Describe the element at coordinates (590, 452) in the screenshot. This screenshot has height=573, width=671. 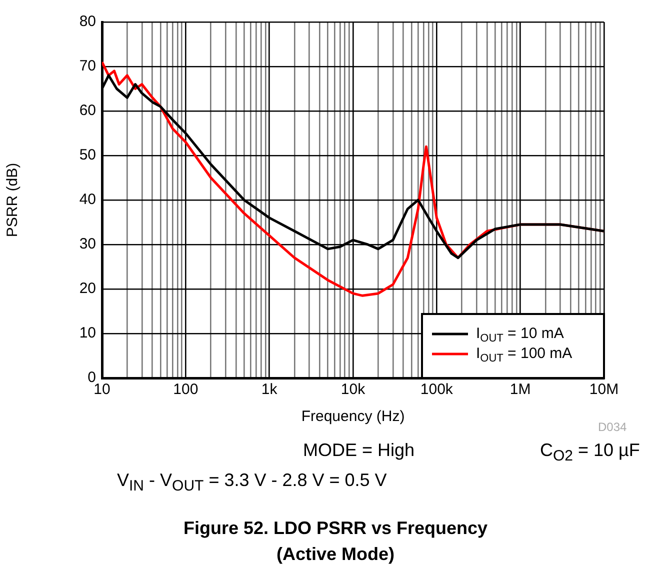
I see `text: C$_{O2}$ = 10 µF` at that location.